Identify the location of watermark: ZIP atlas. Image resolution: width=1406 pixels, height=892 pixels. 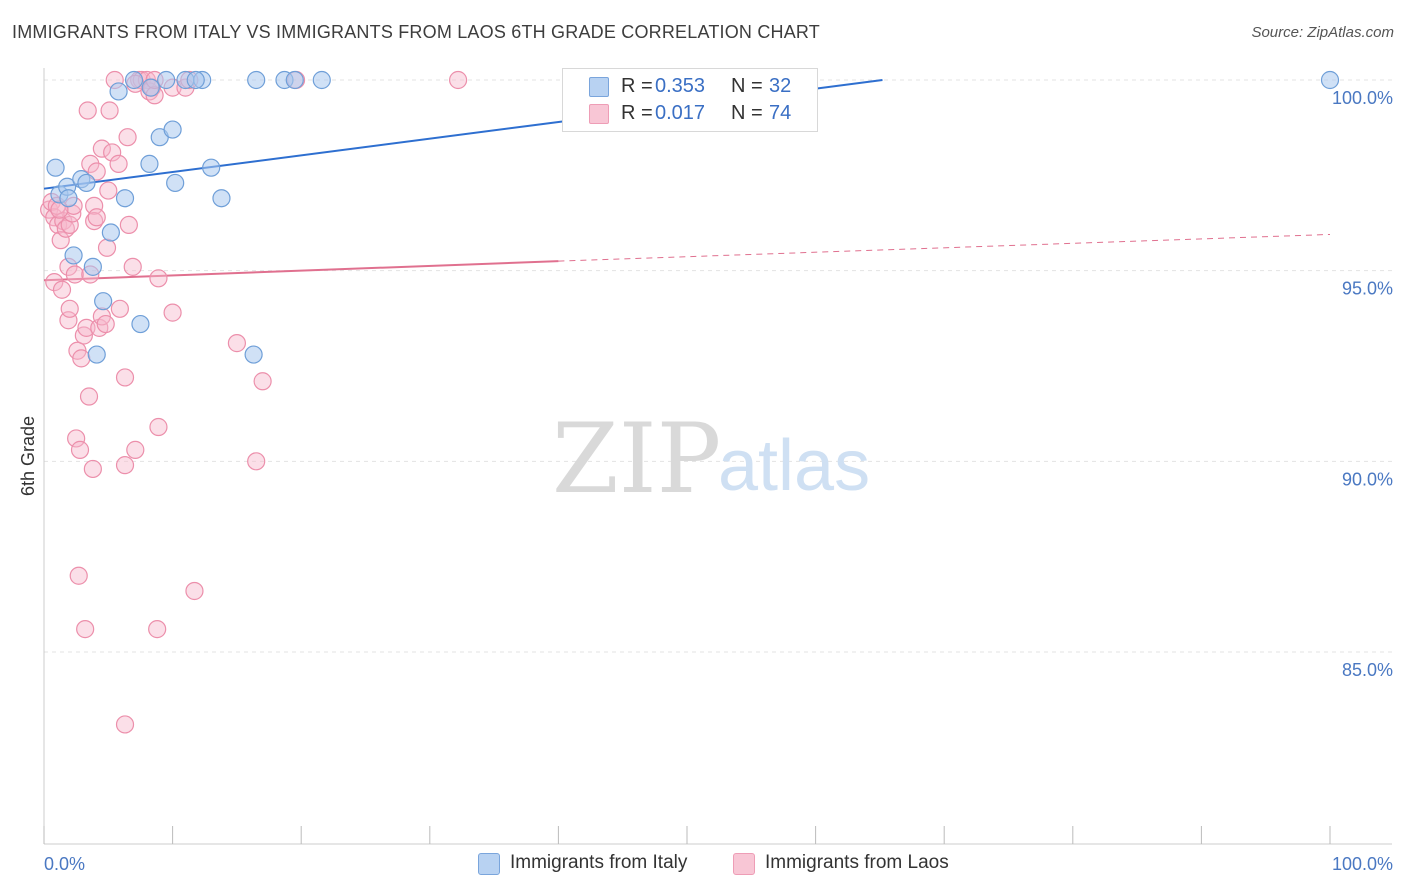
(711, 459).